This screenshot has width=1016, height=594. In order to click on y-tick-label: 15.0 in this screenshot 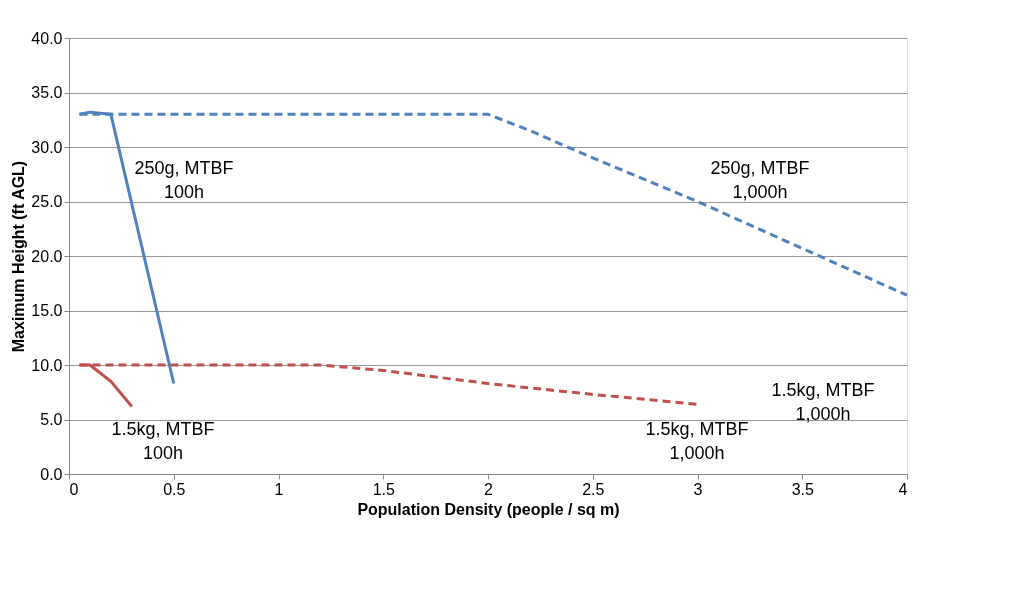, I will do `click(47, 310)`.